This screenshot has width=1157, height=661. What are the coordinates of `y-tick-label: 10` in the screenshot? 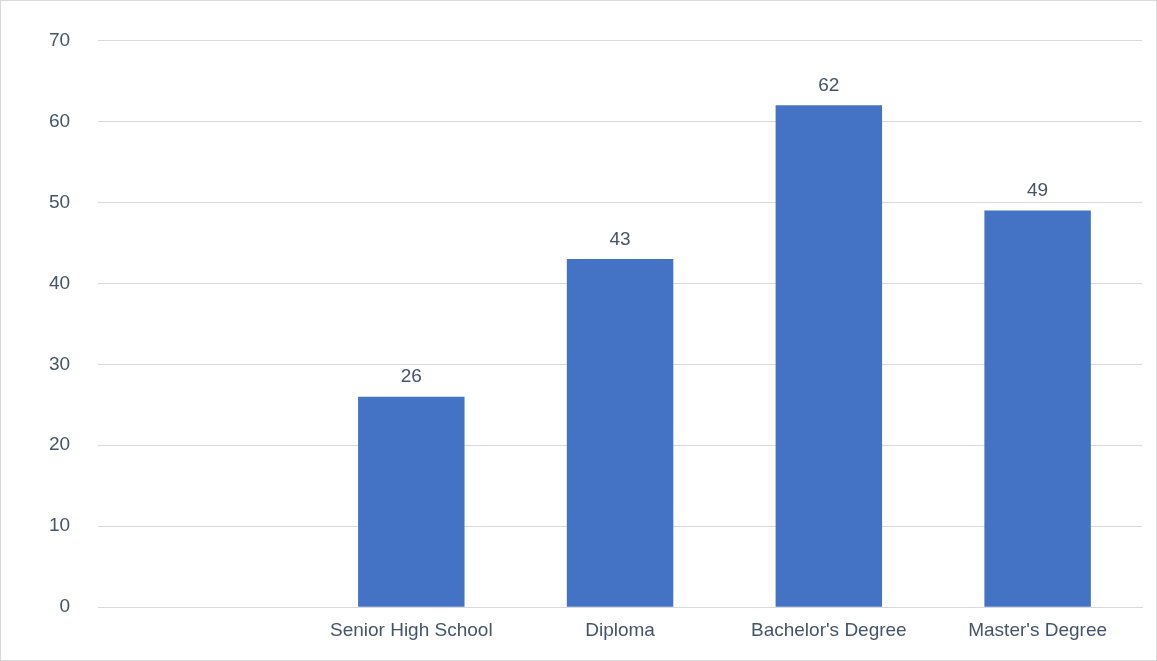 It's located at (59, 525).